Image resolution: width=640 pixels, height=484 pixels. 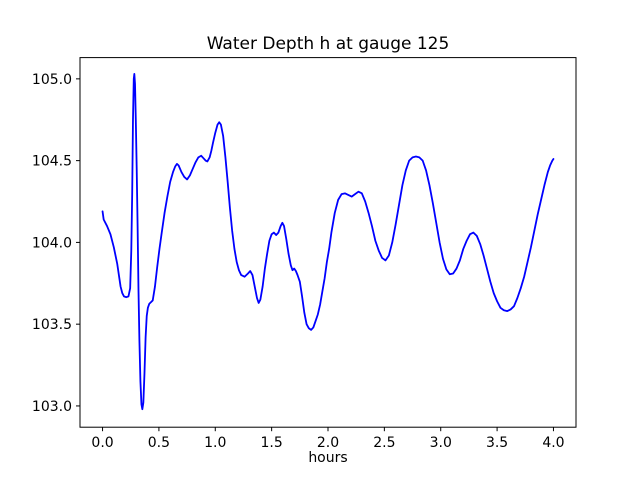 What do you see at coordinates (52, 80) in the screenshot?
I see `y-tick-label: 105.0` at bounding box center [52, 80].